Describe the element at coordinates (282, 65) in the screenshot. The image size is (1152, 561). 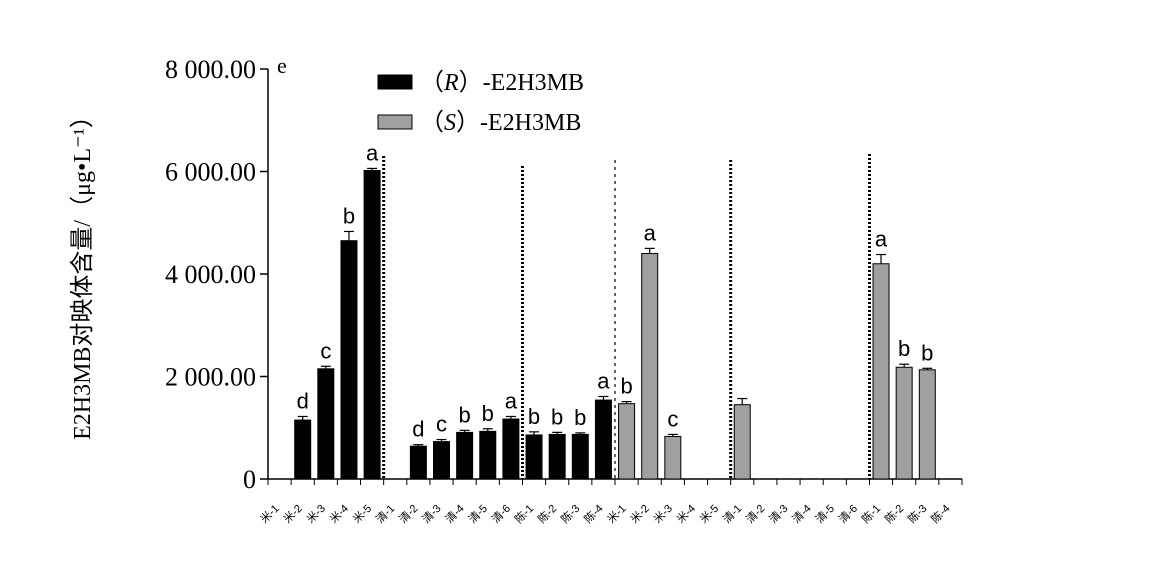
I see `panel-label: e` at that location.